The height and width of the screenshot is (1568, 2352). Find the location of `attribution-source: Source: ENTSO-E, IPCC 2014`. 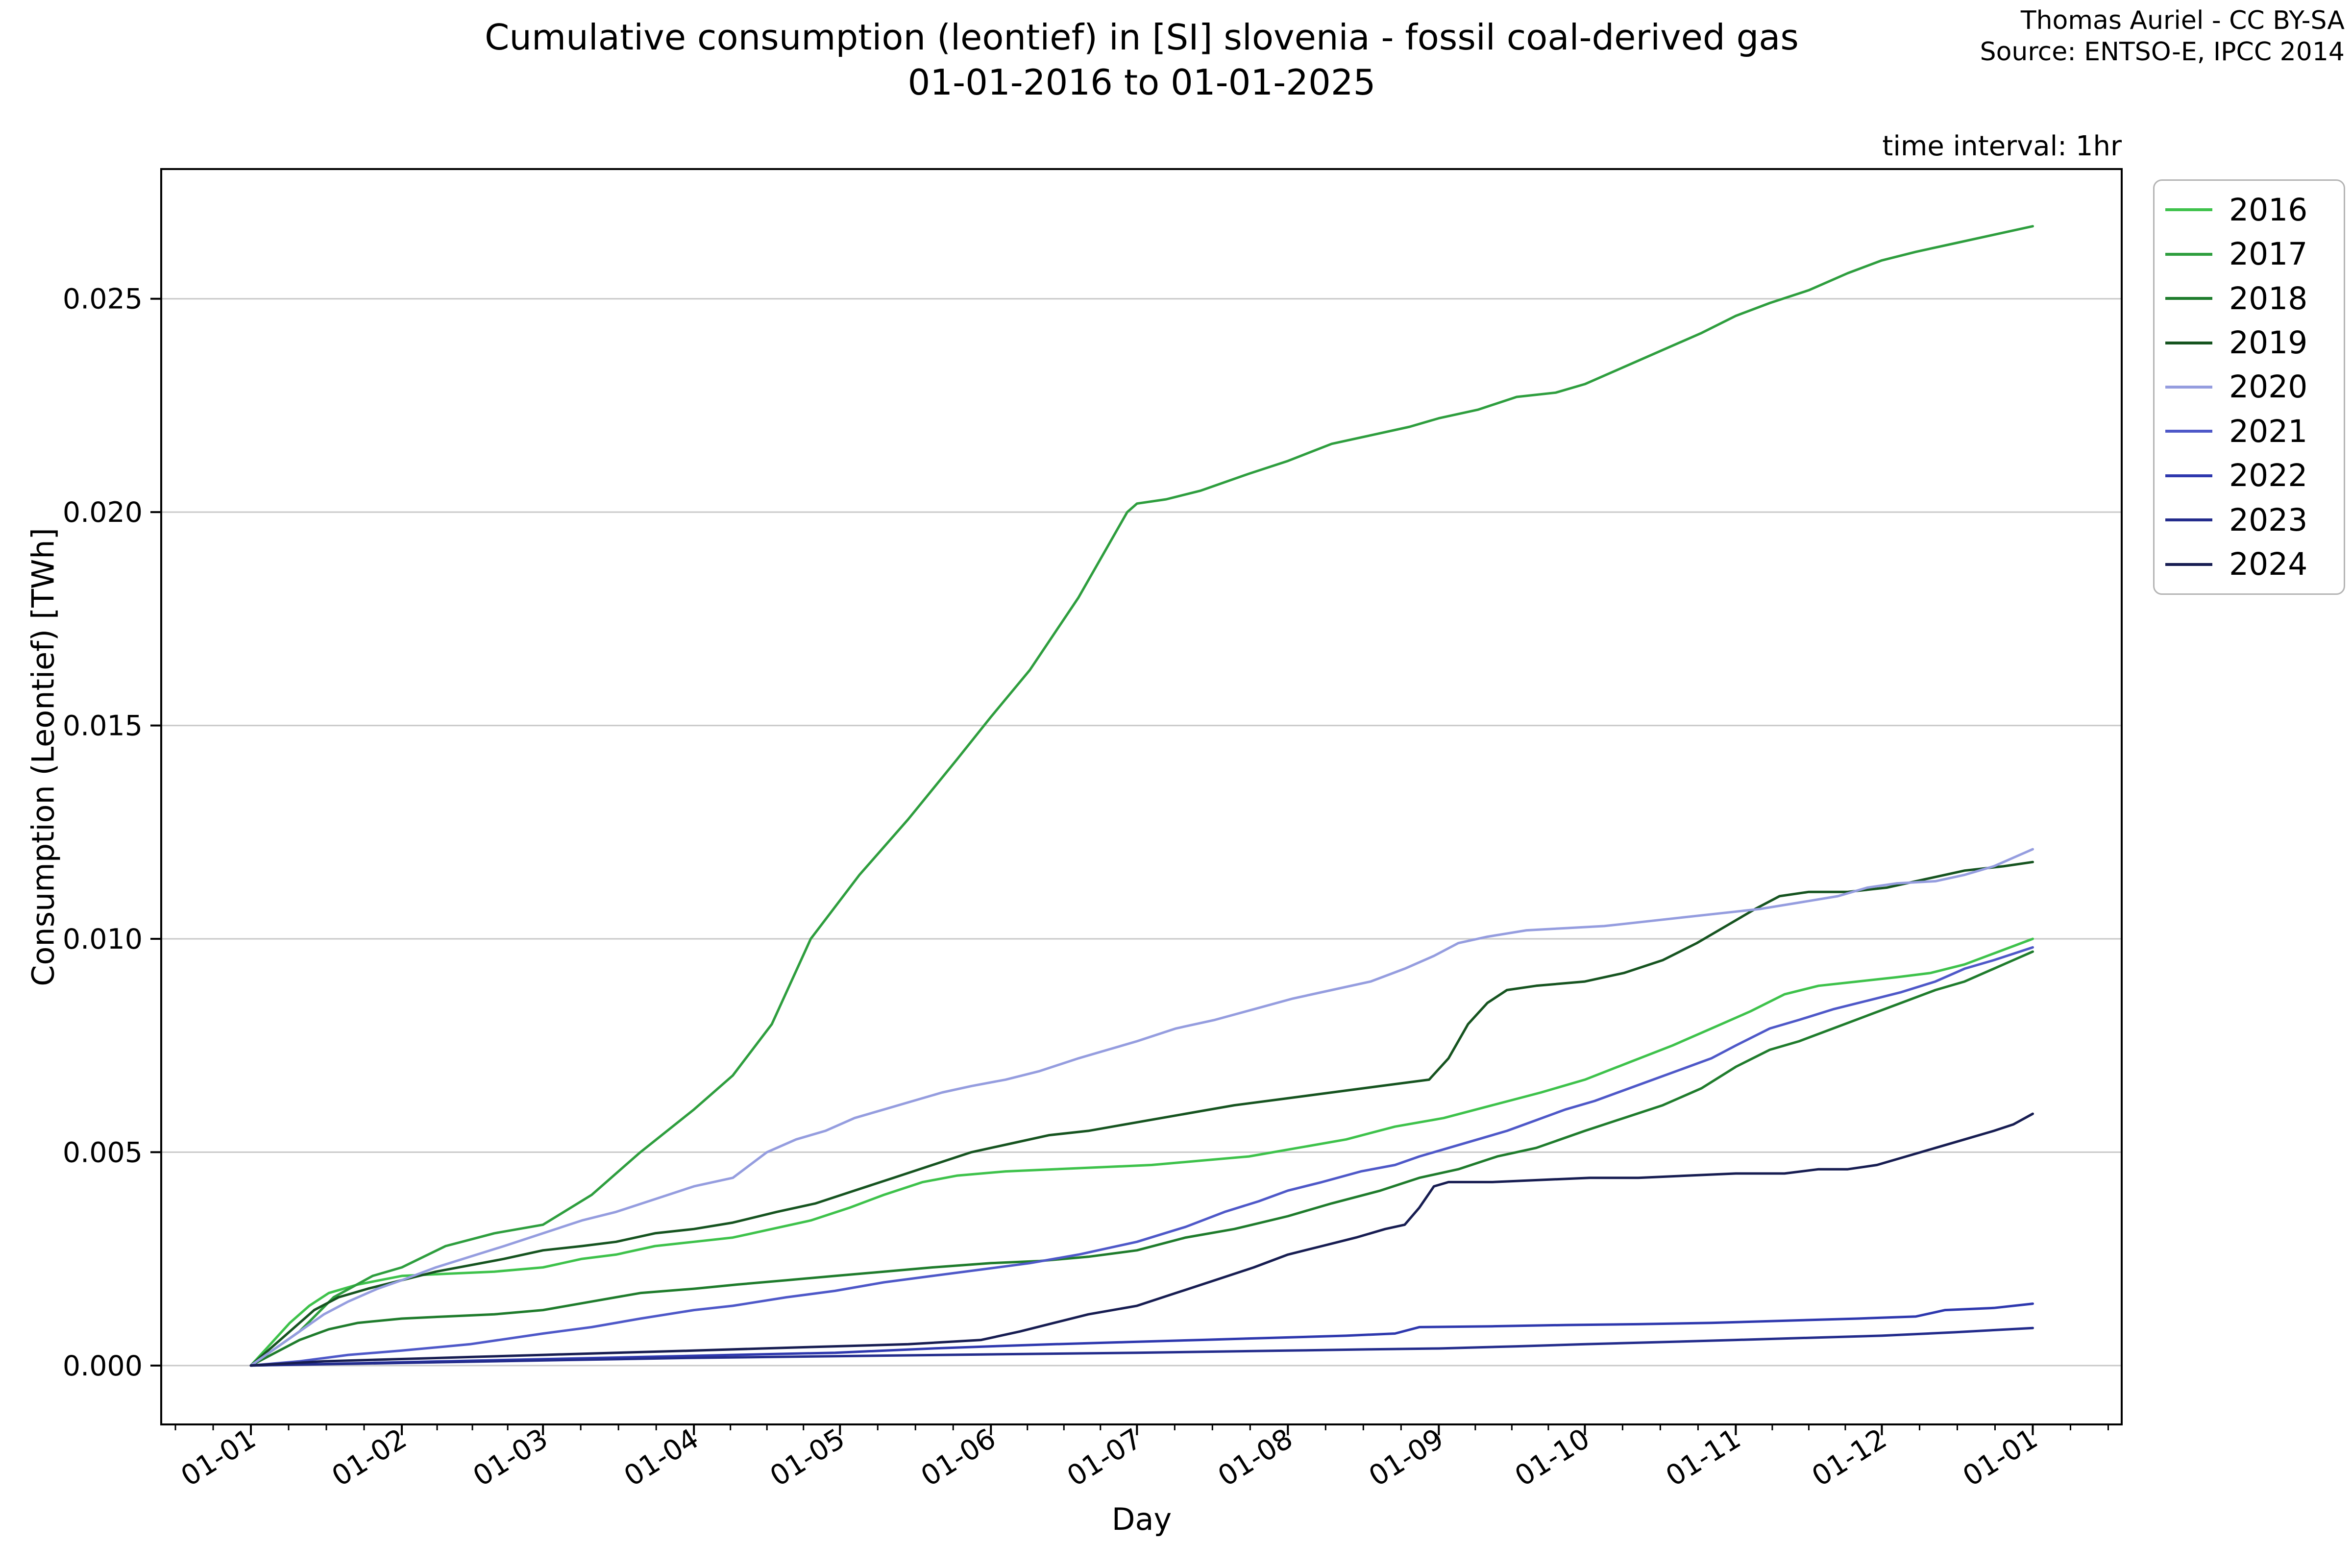

attribution-source: Source: ENTSO-E, IPCC 2014 is located at coordinates (2162, 52).